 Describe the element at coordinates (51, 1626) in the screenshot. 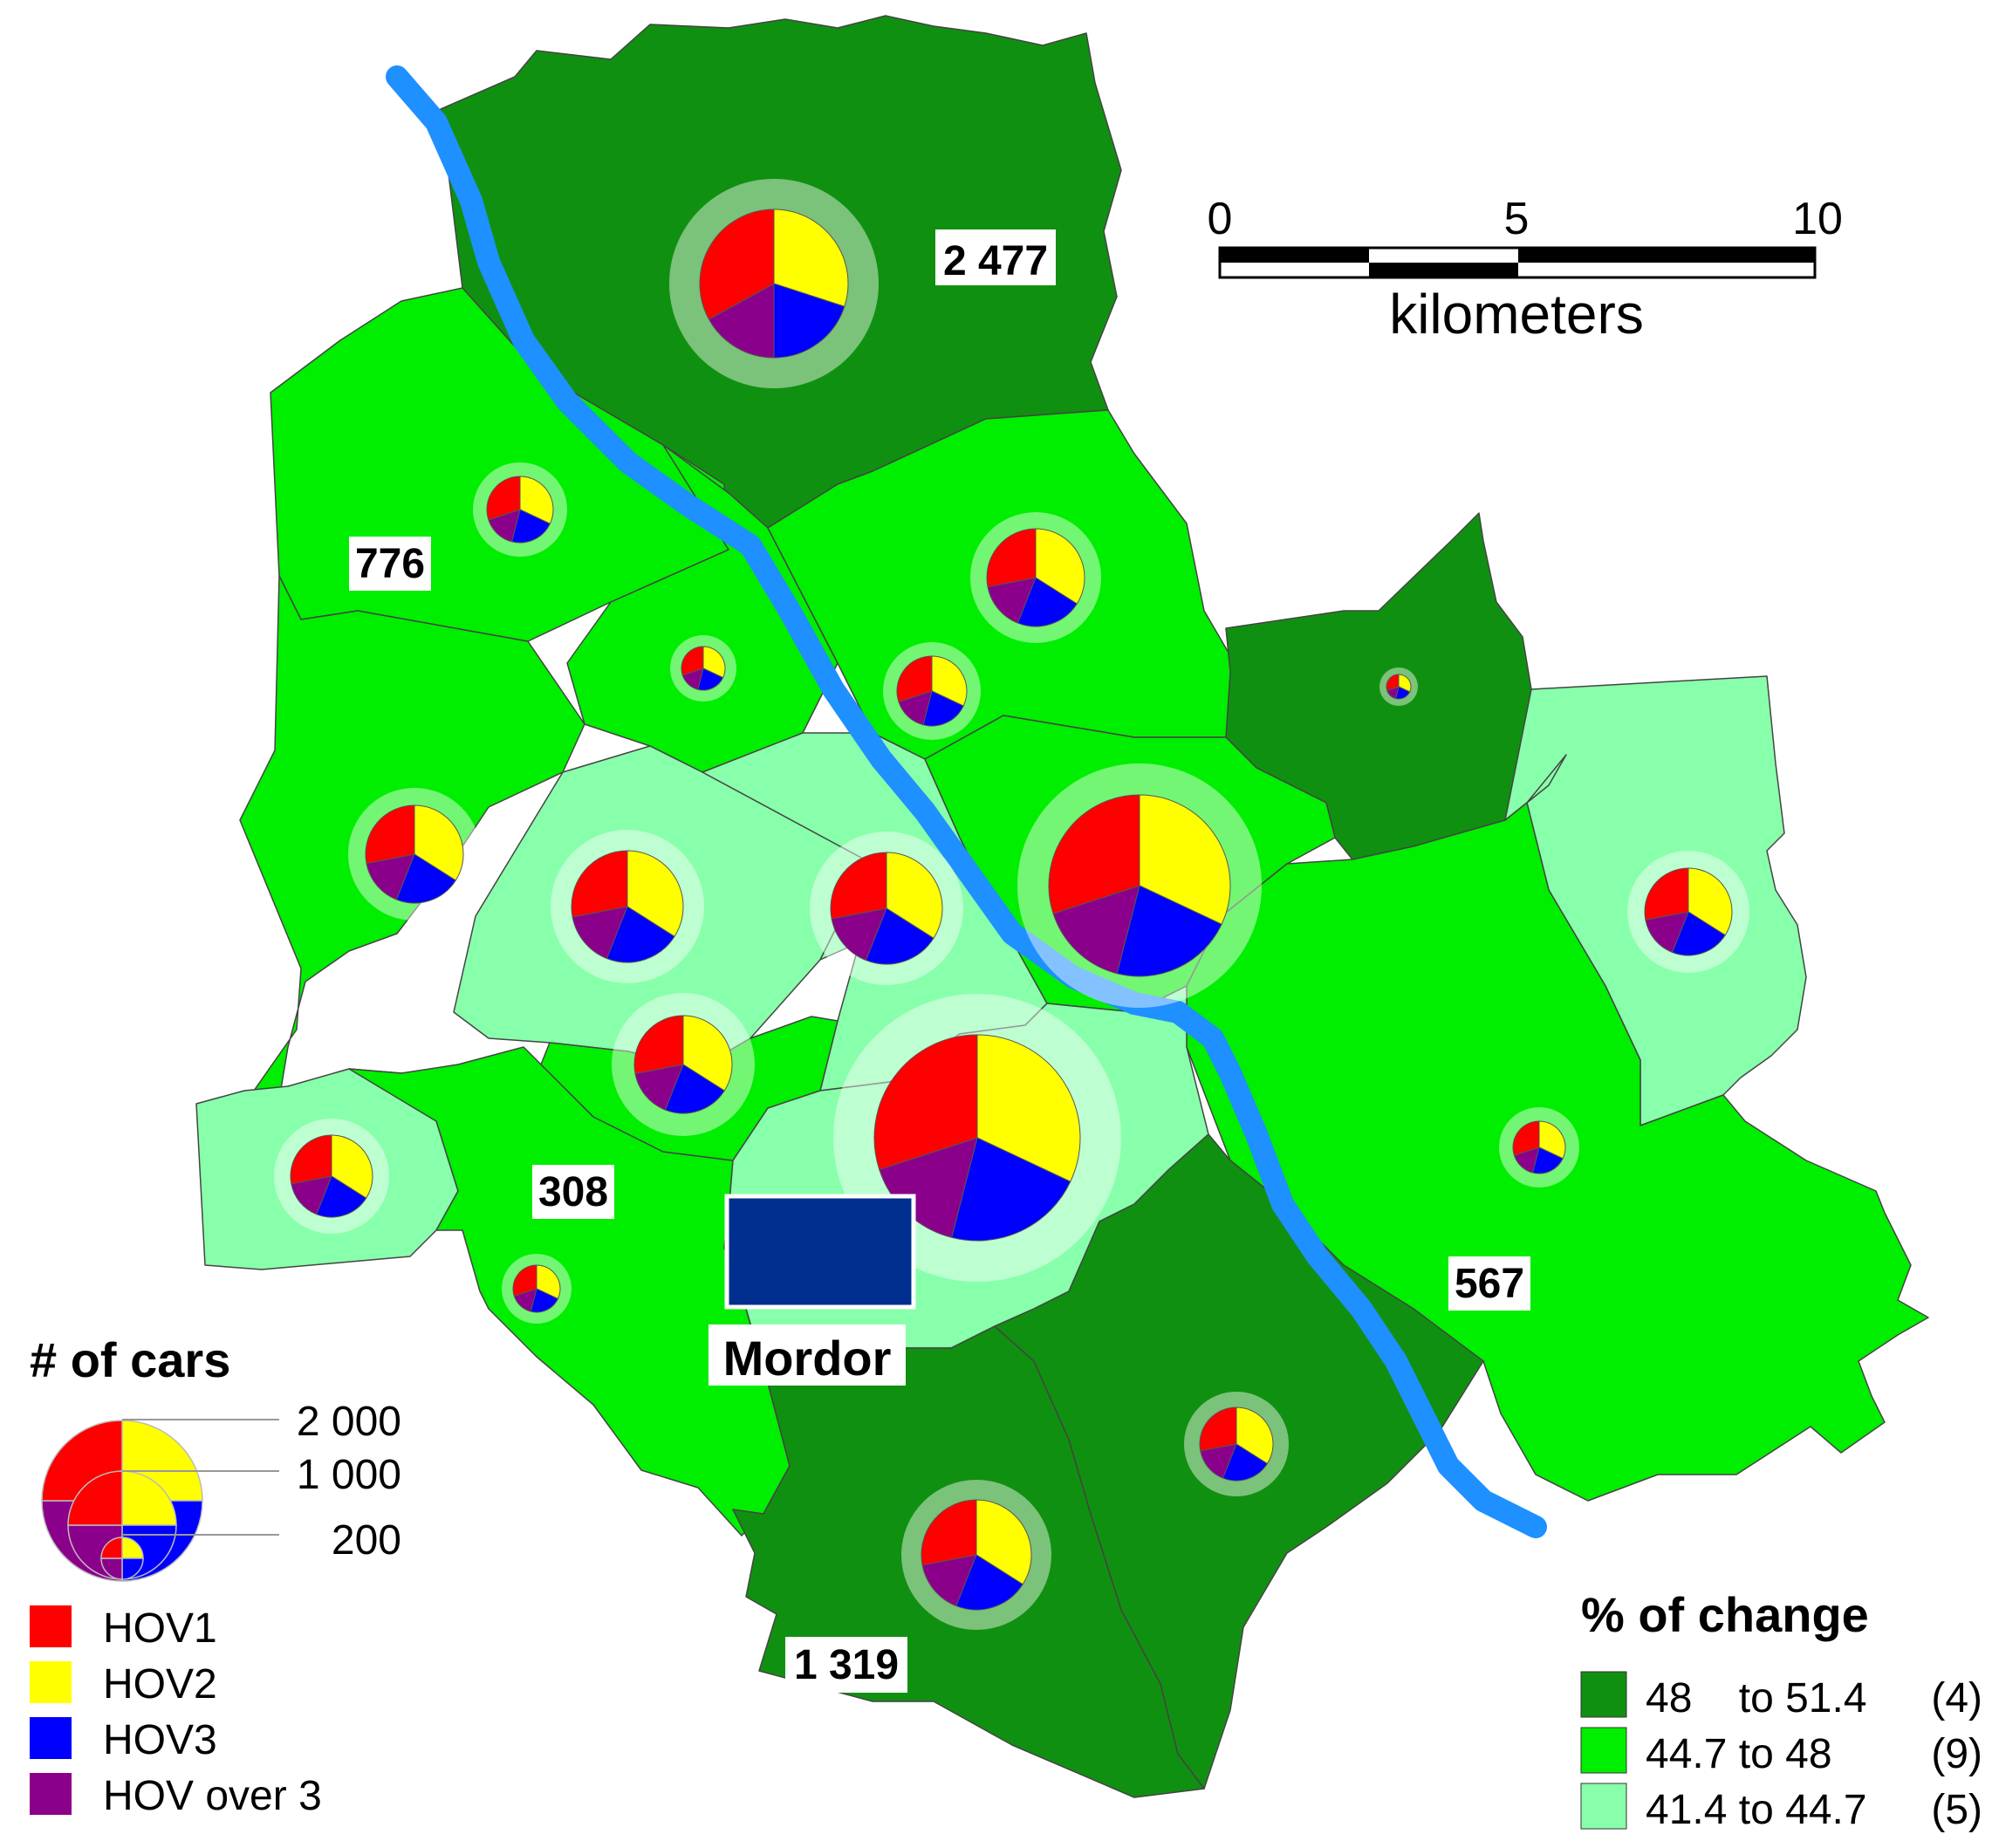

I see `swatch-hov1` at that location.